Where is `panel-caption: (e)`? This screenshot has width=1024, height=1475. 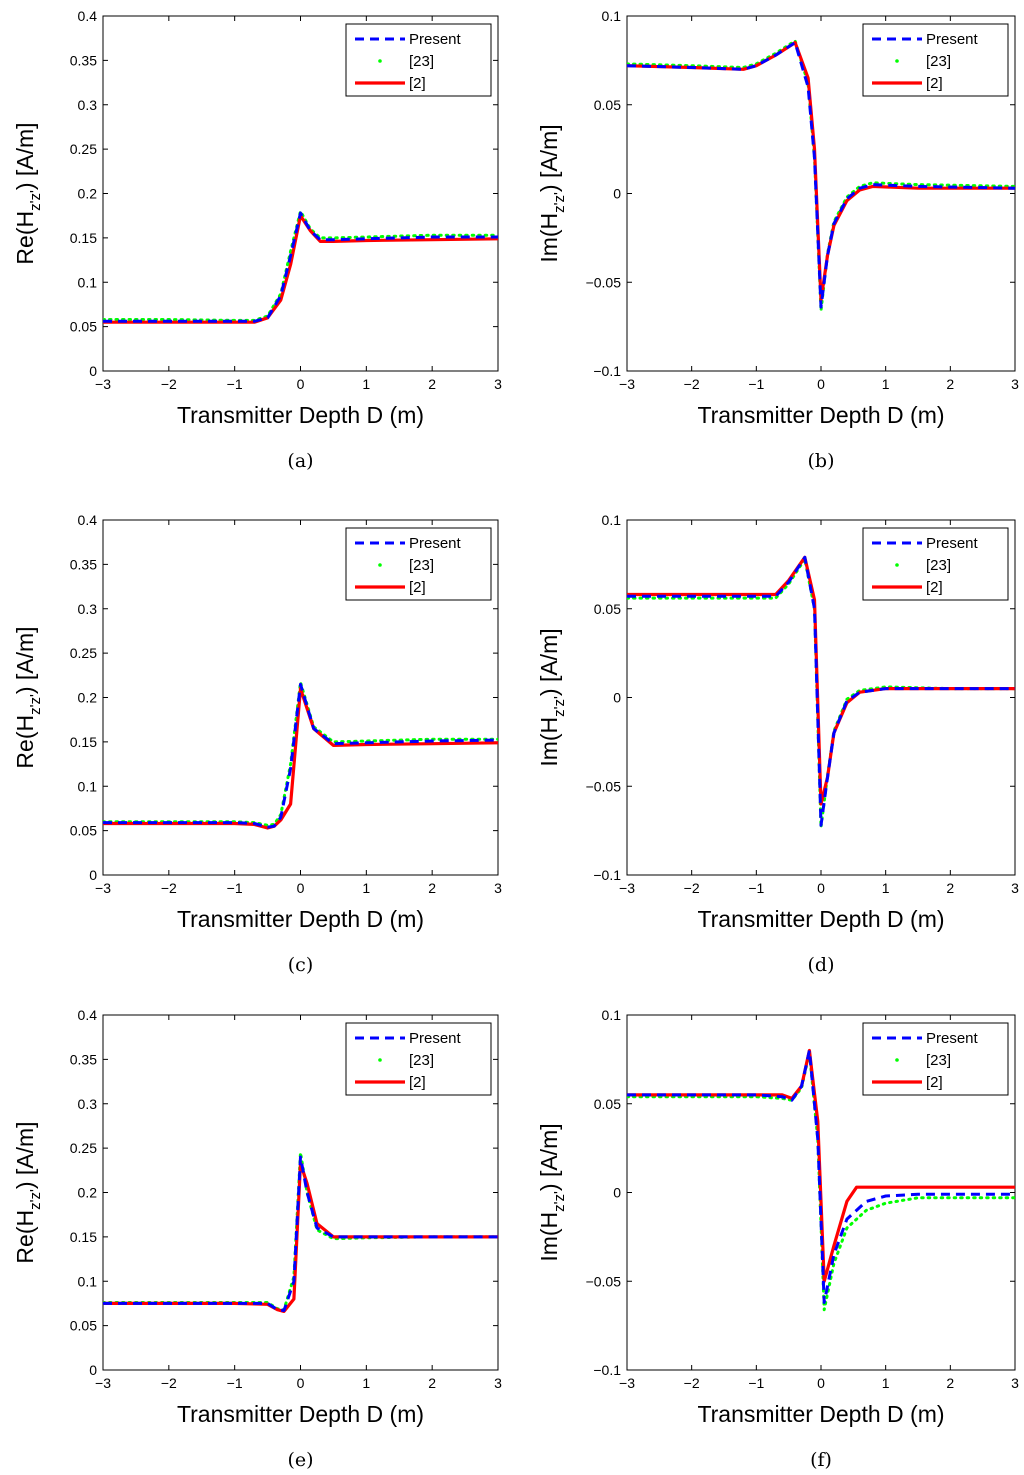
panel-caption: (e) is located at coordinates (300, 1460).